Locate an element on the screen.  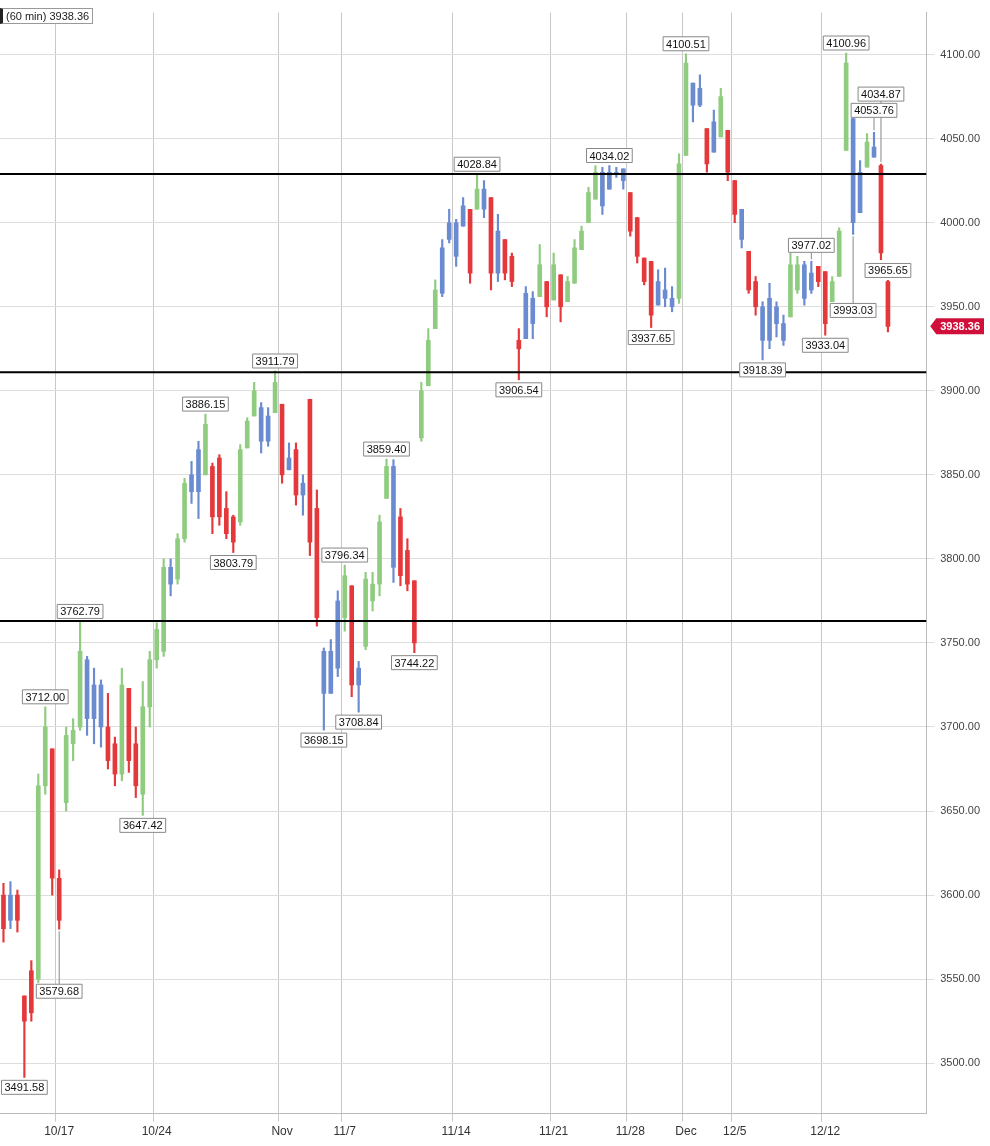
x-tick-label: 11/28 is located at coordinates (630, 1131).